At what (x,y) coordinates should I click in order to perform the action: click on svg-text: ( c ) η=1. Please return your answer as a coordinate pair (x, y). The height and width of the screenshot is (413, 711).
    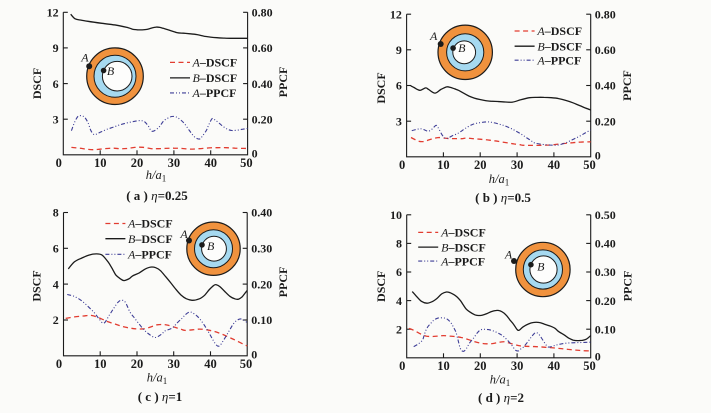
    Looking at the image, I should click on (160, 396).